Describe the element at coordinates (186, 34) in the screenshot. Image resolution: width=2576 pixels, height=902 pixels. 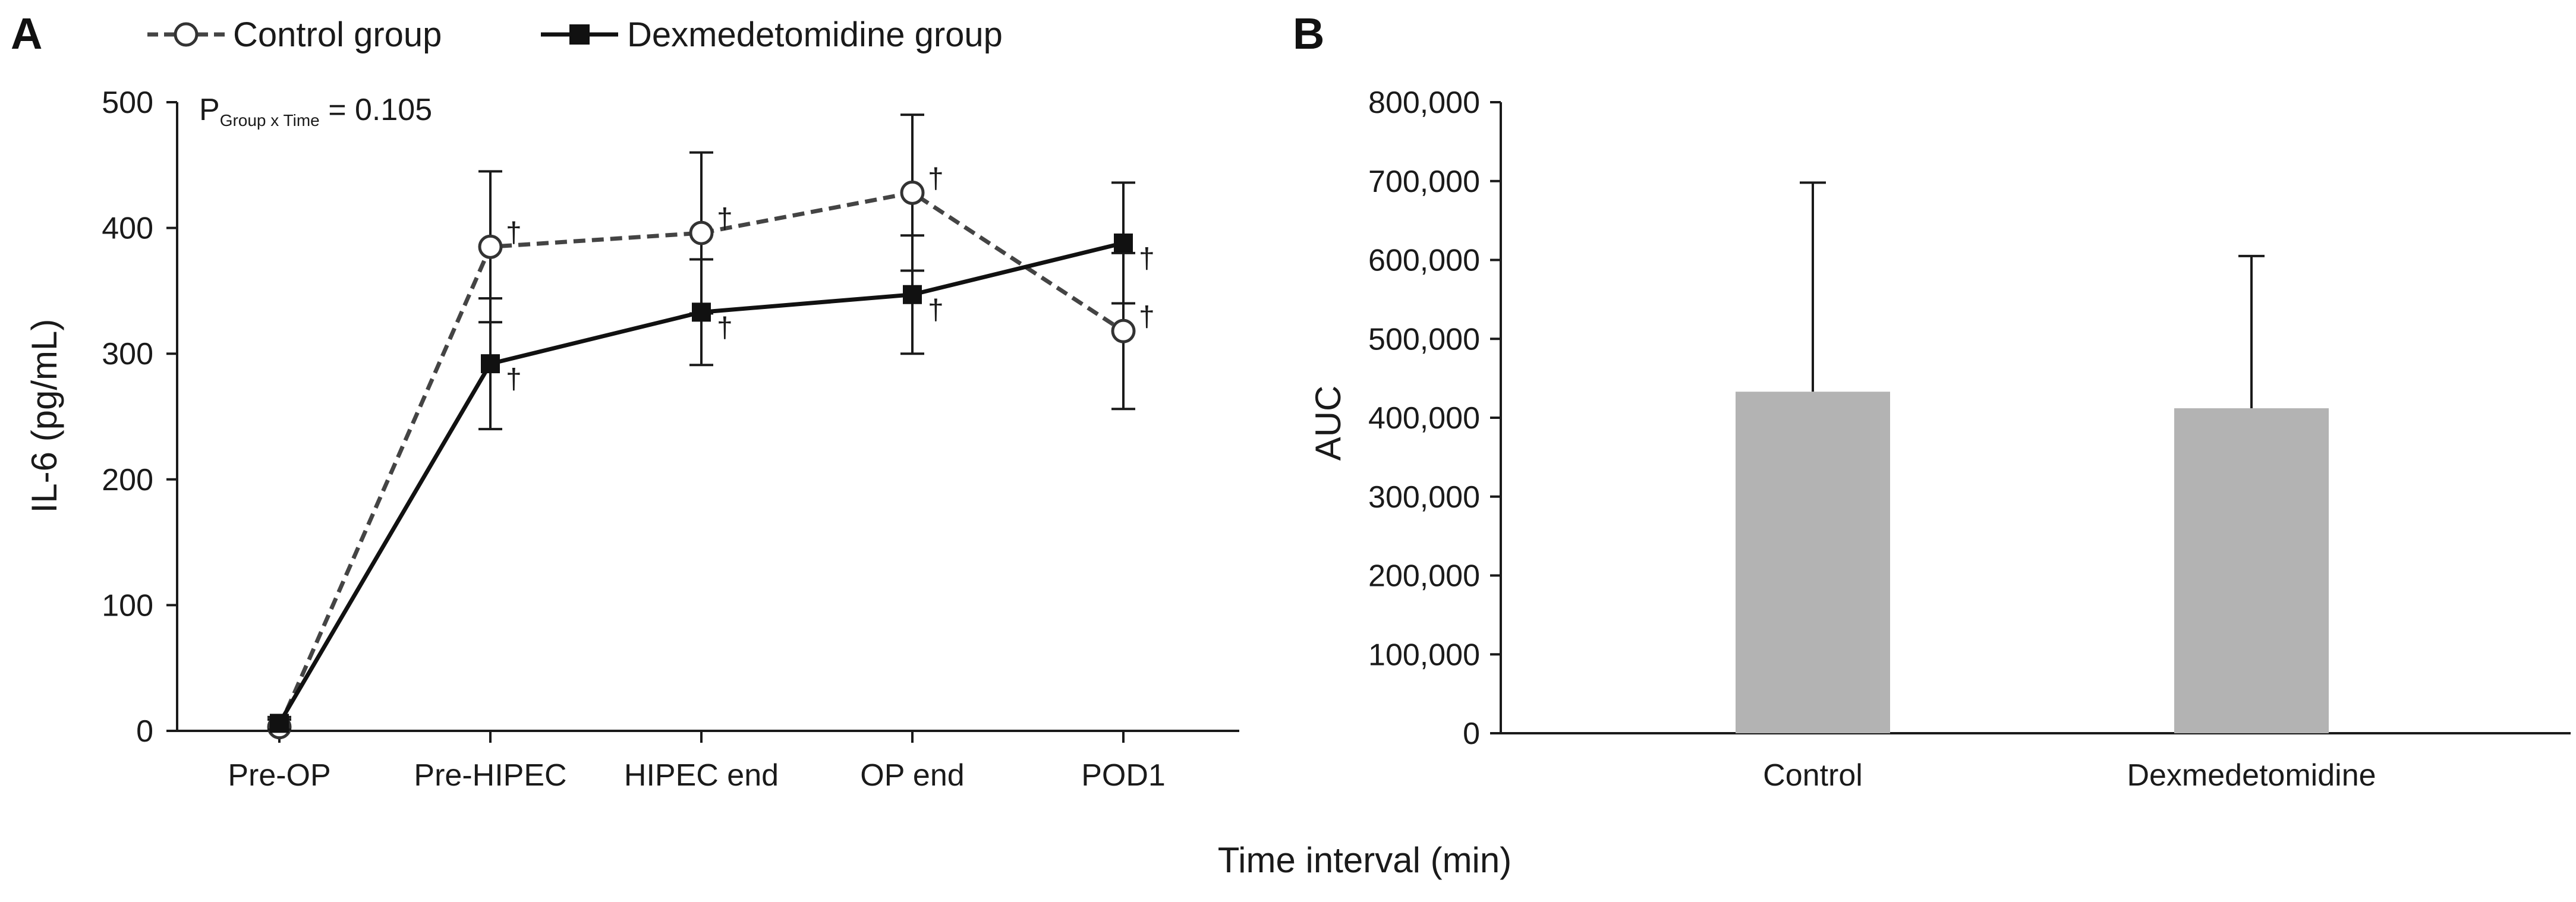
I see `legend-marker-control` at that location.